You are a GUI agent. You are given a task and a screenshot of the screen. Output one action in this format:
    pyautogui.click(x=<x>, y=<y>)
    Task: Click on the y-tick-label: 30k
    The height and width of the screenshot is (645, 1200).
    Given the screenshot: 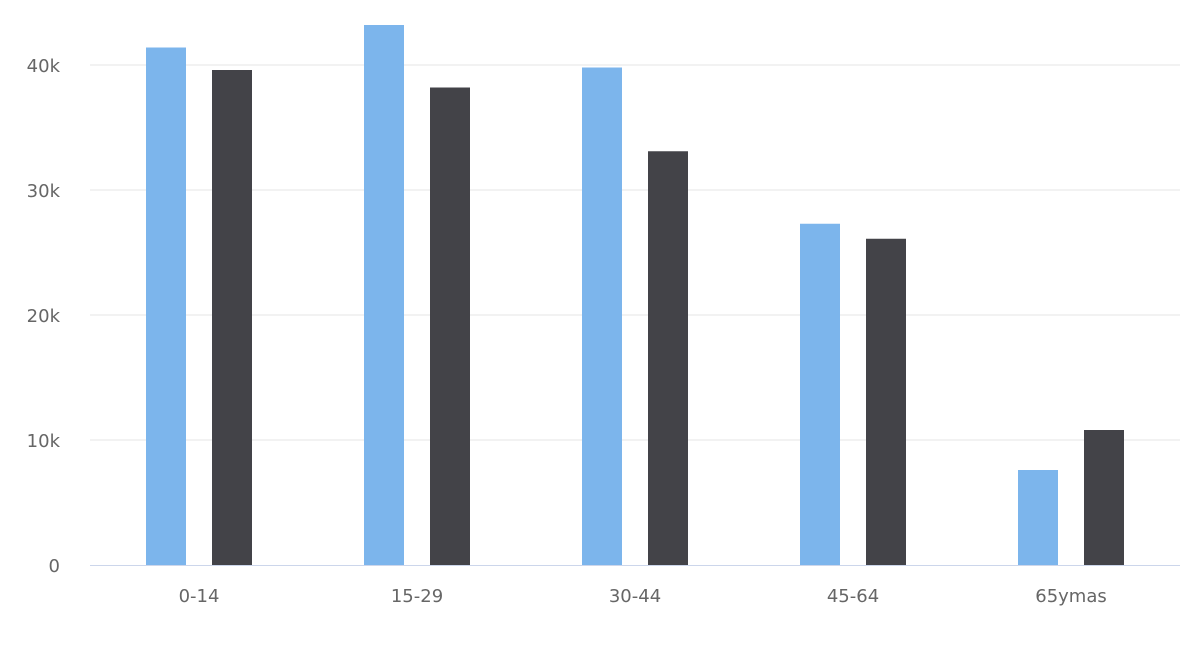 What is the action you would take?
    pyautogui.click(x=44, y=191)
    